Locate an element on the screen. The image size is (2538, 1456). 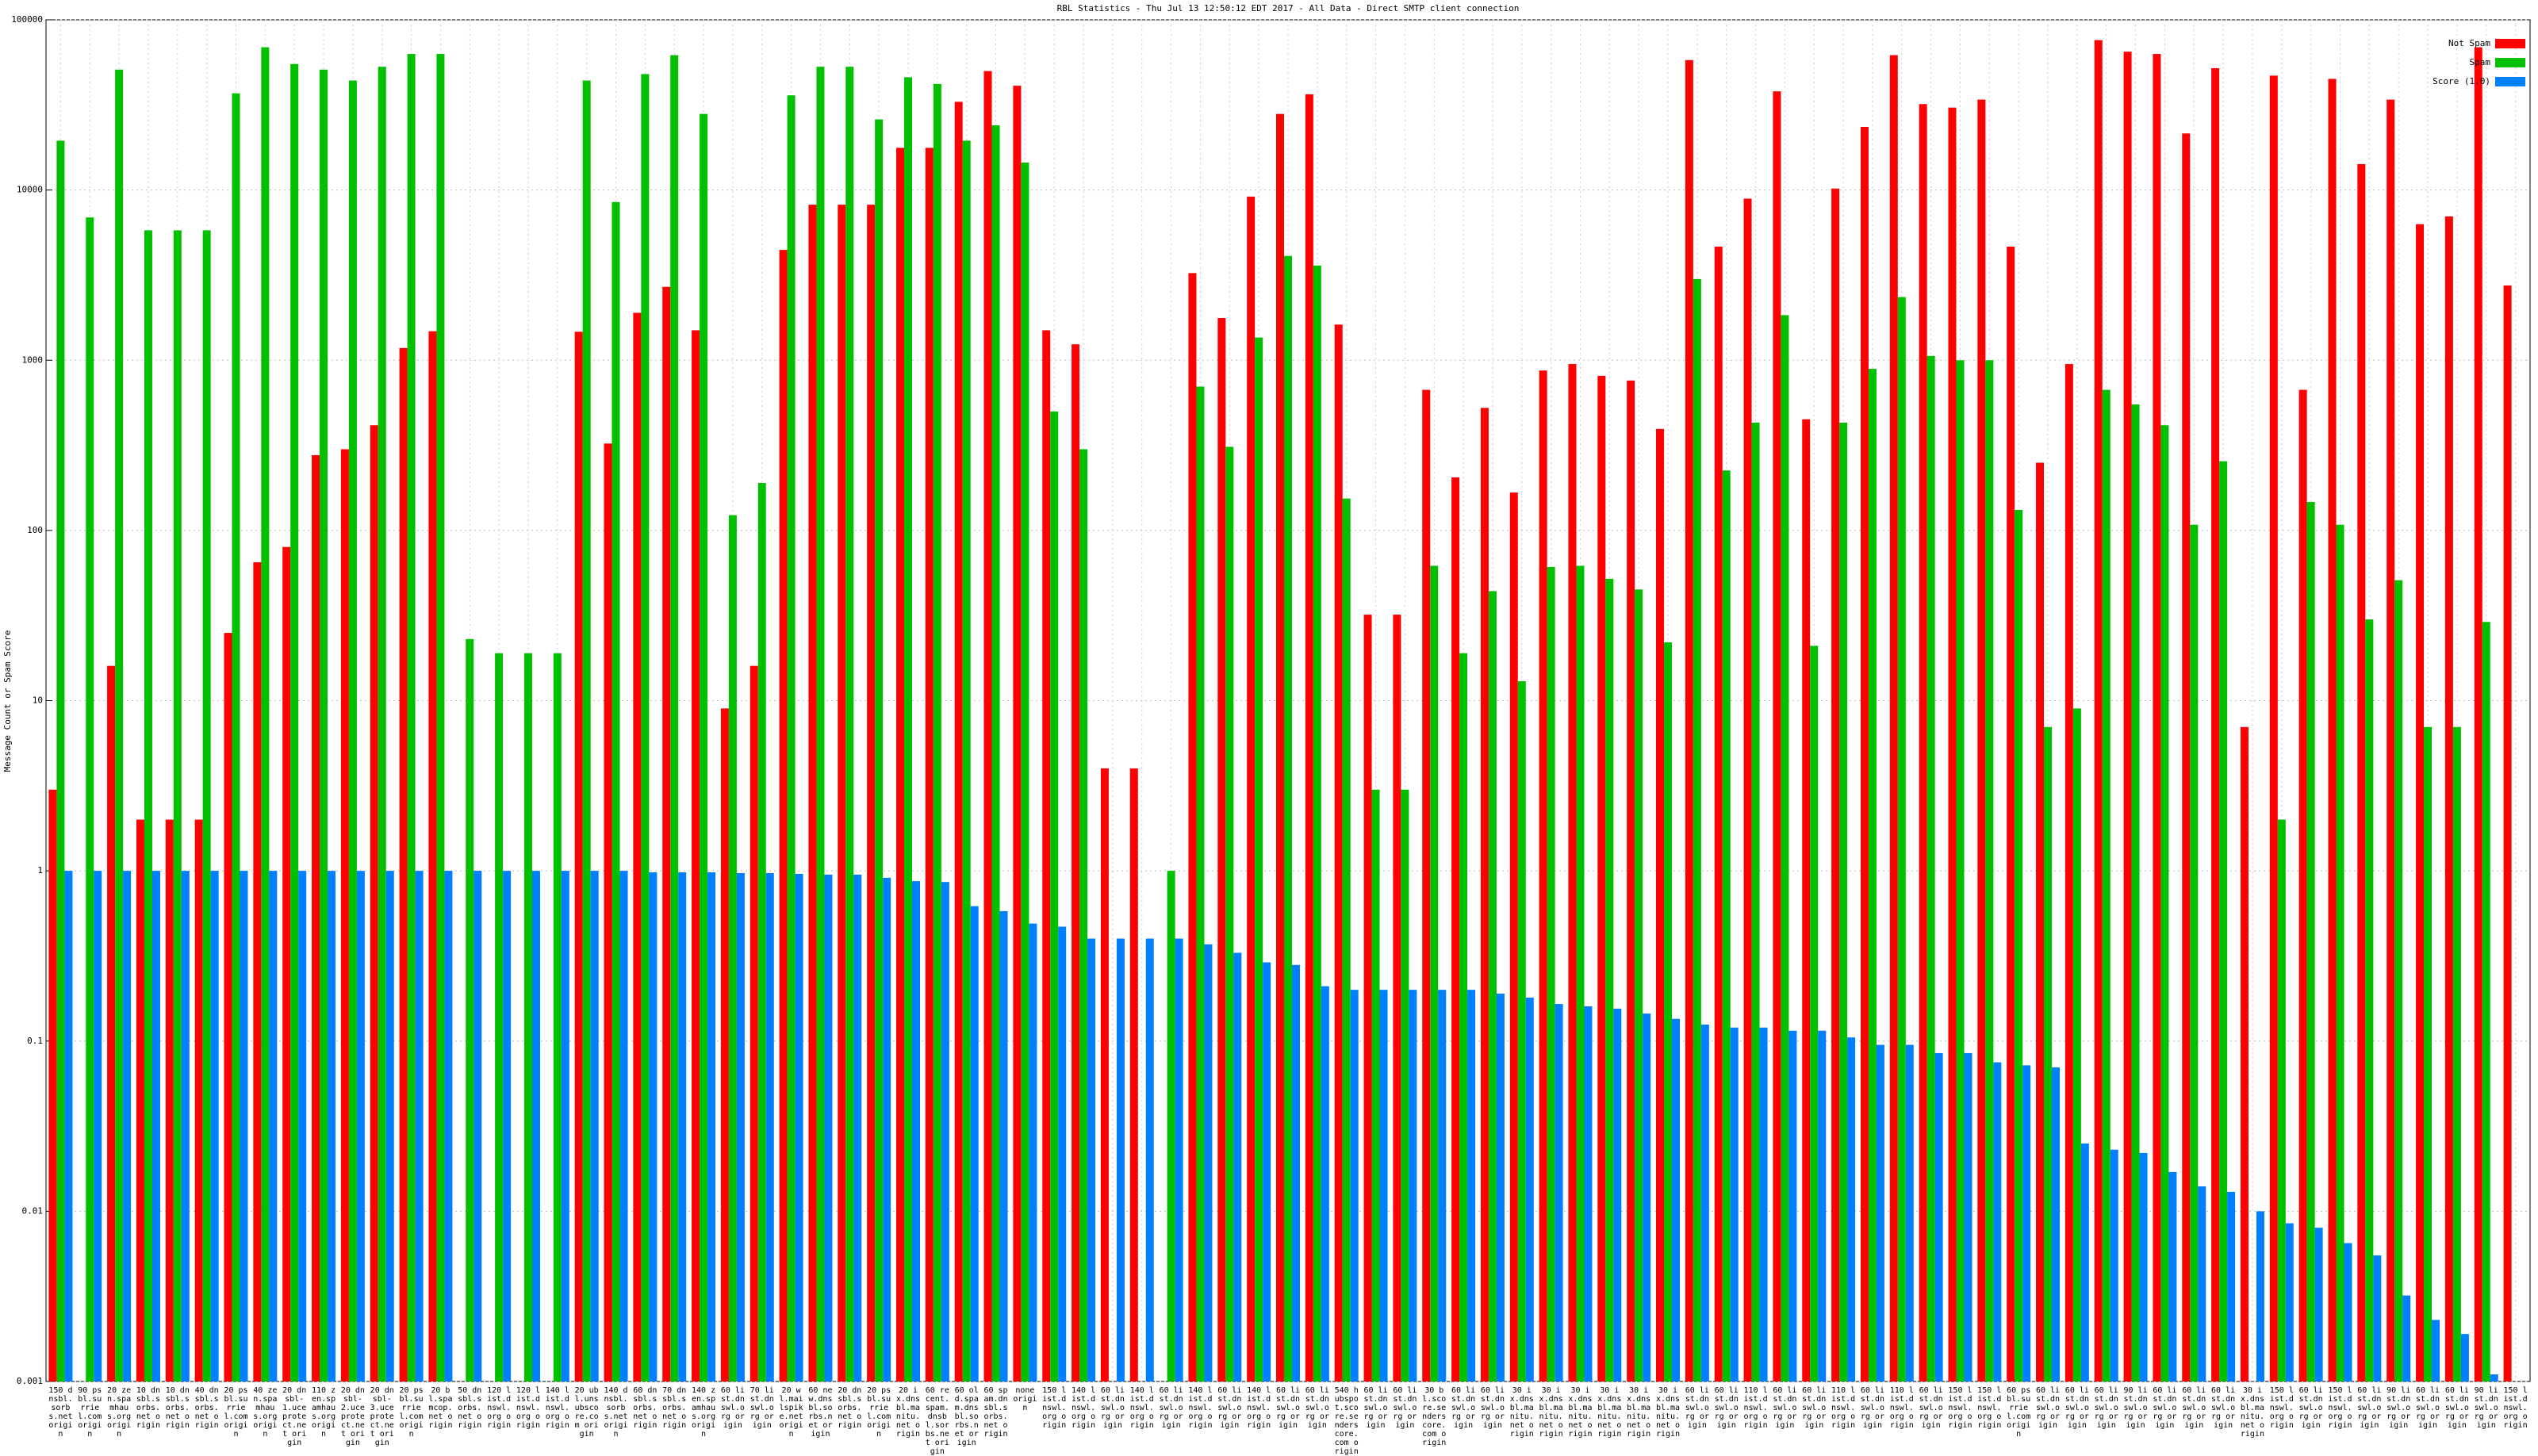
x-tick-label: 20 psbl.surriel.com origin is located at coordinates (236, 1412).